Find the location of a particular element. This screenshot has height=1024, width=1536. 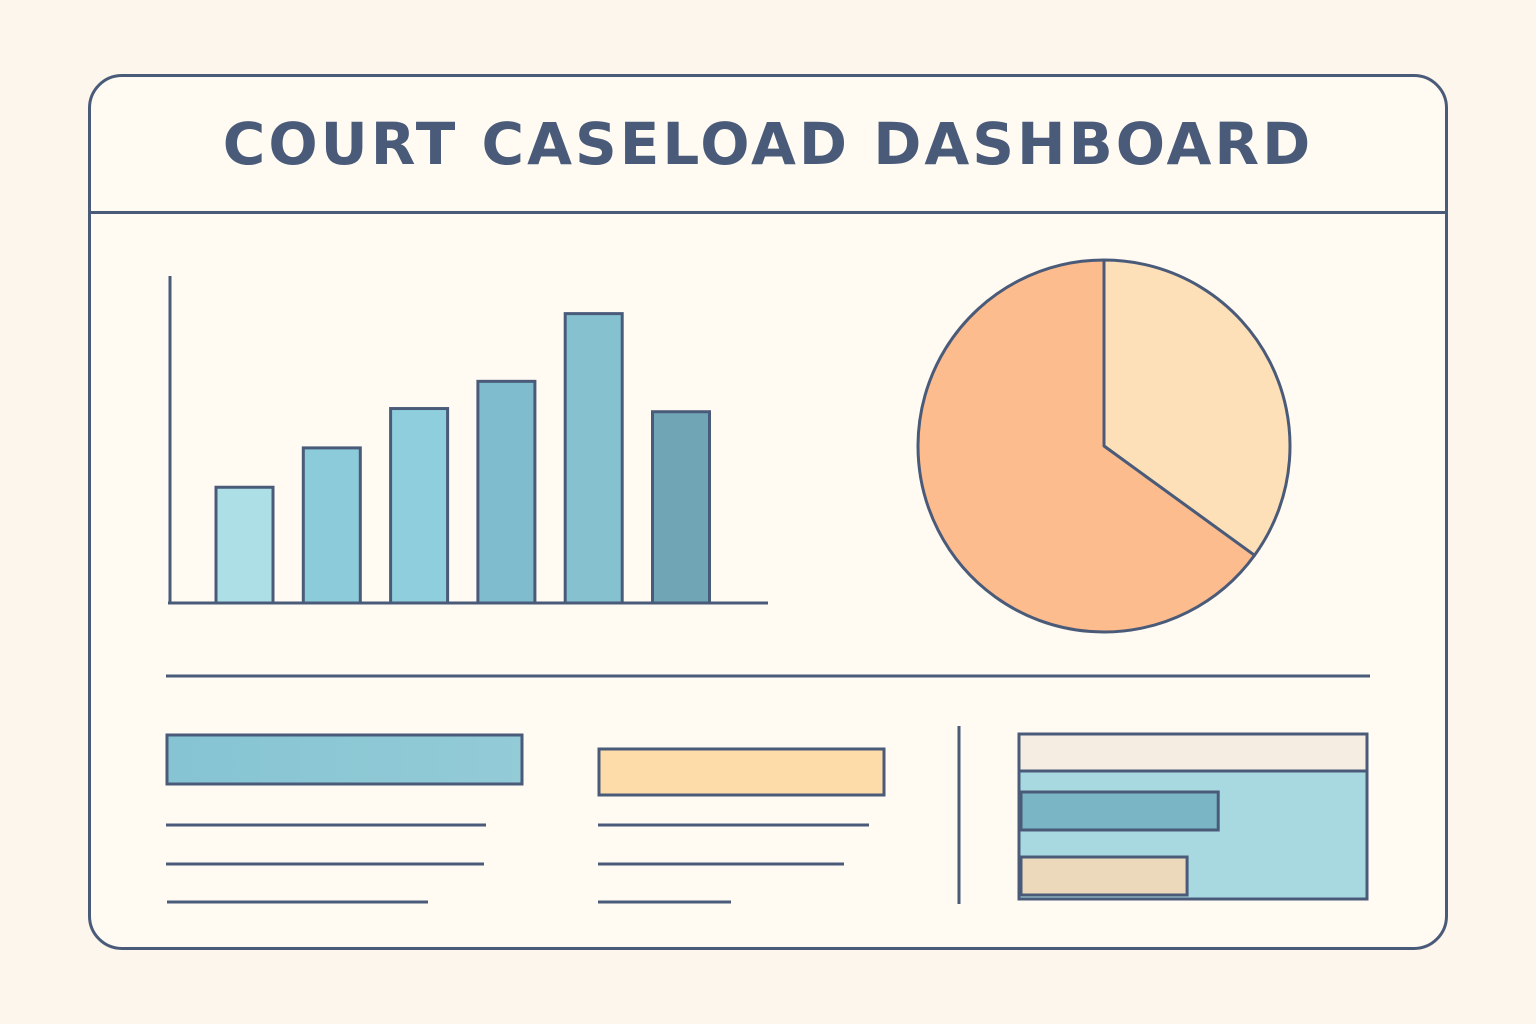

bar-chart is located at coordinates (468, 440).